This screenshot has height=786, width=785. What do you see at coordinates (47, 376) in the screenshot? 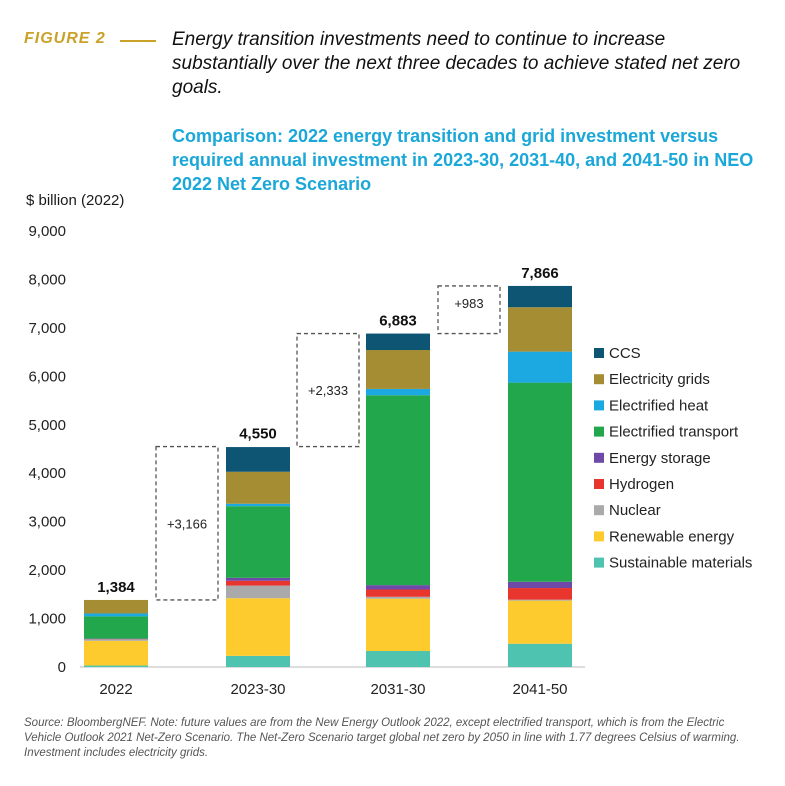
I see `y-tick-label: 6,000` at bounding box center [47, 376].